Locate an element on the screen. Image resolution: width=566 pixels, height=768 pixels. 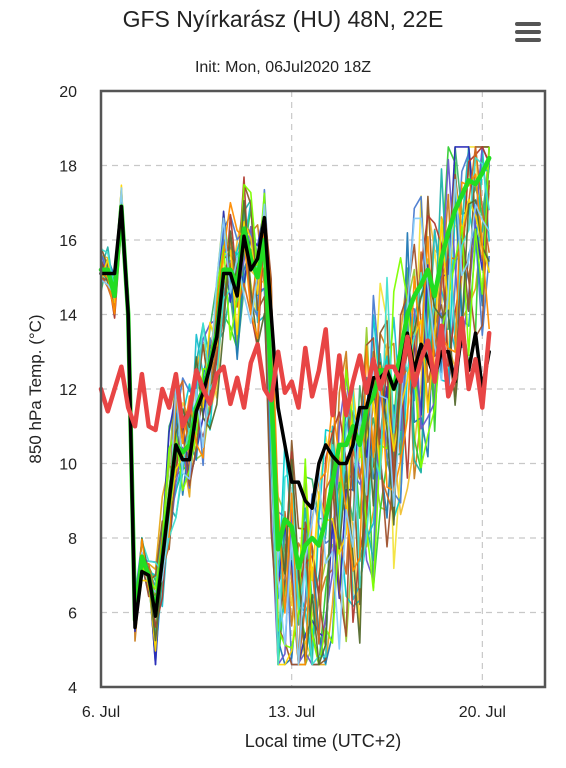
y-axis-label: 850 hPa Temp. (°C) is located at coordinates (35, 388).